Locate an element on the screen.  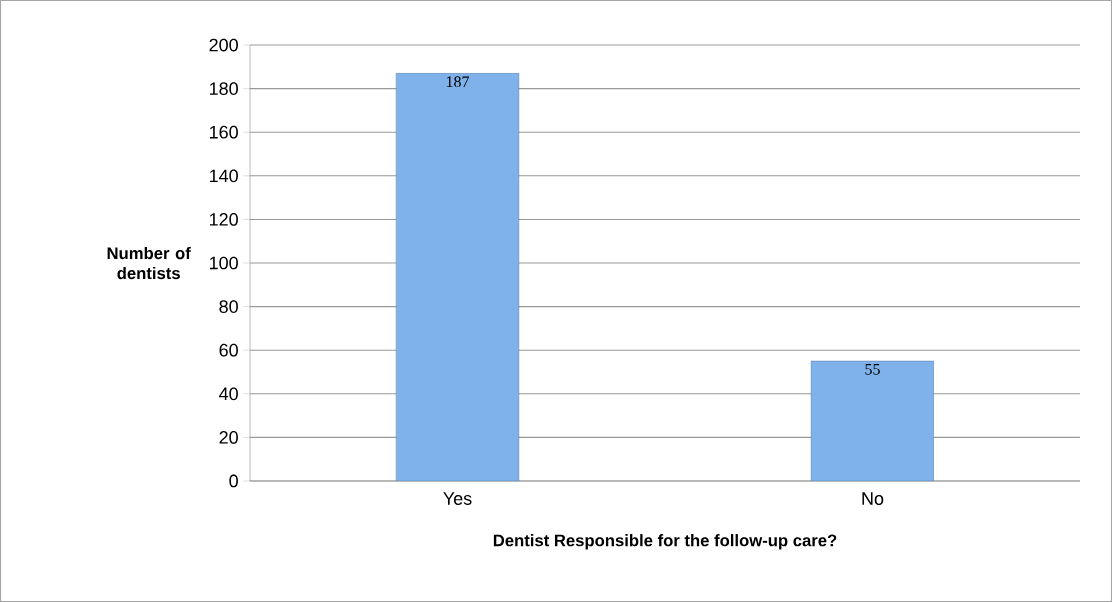
y-tick-label: 100 is located at coordinates (224, 263).